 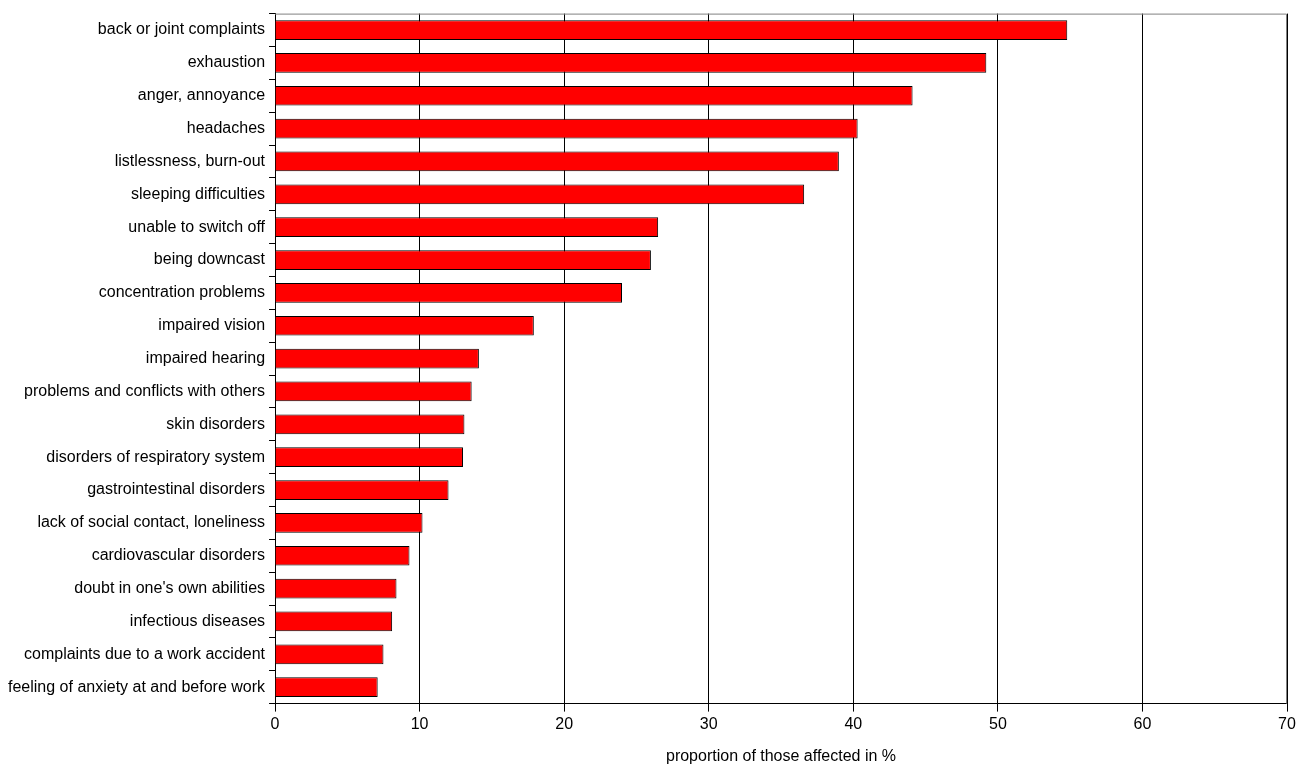 What do you see at coordinates (708, 723) in the screenshot?
I see `x-tick-label: 30` at bounding box center [708, 723].